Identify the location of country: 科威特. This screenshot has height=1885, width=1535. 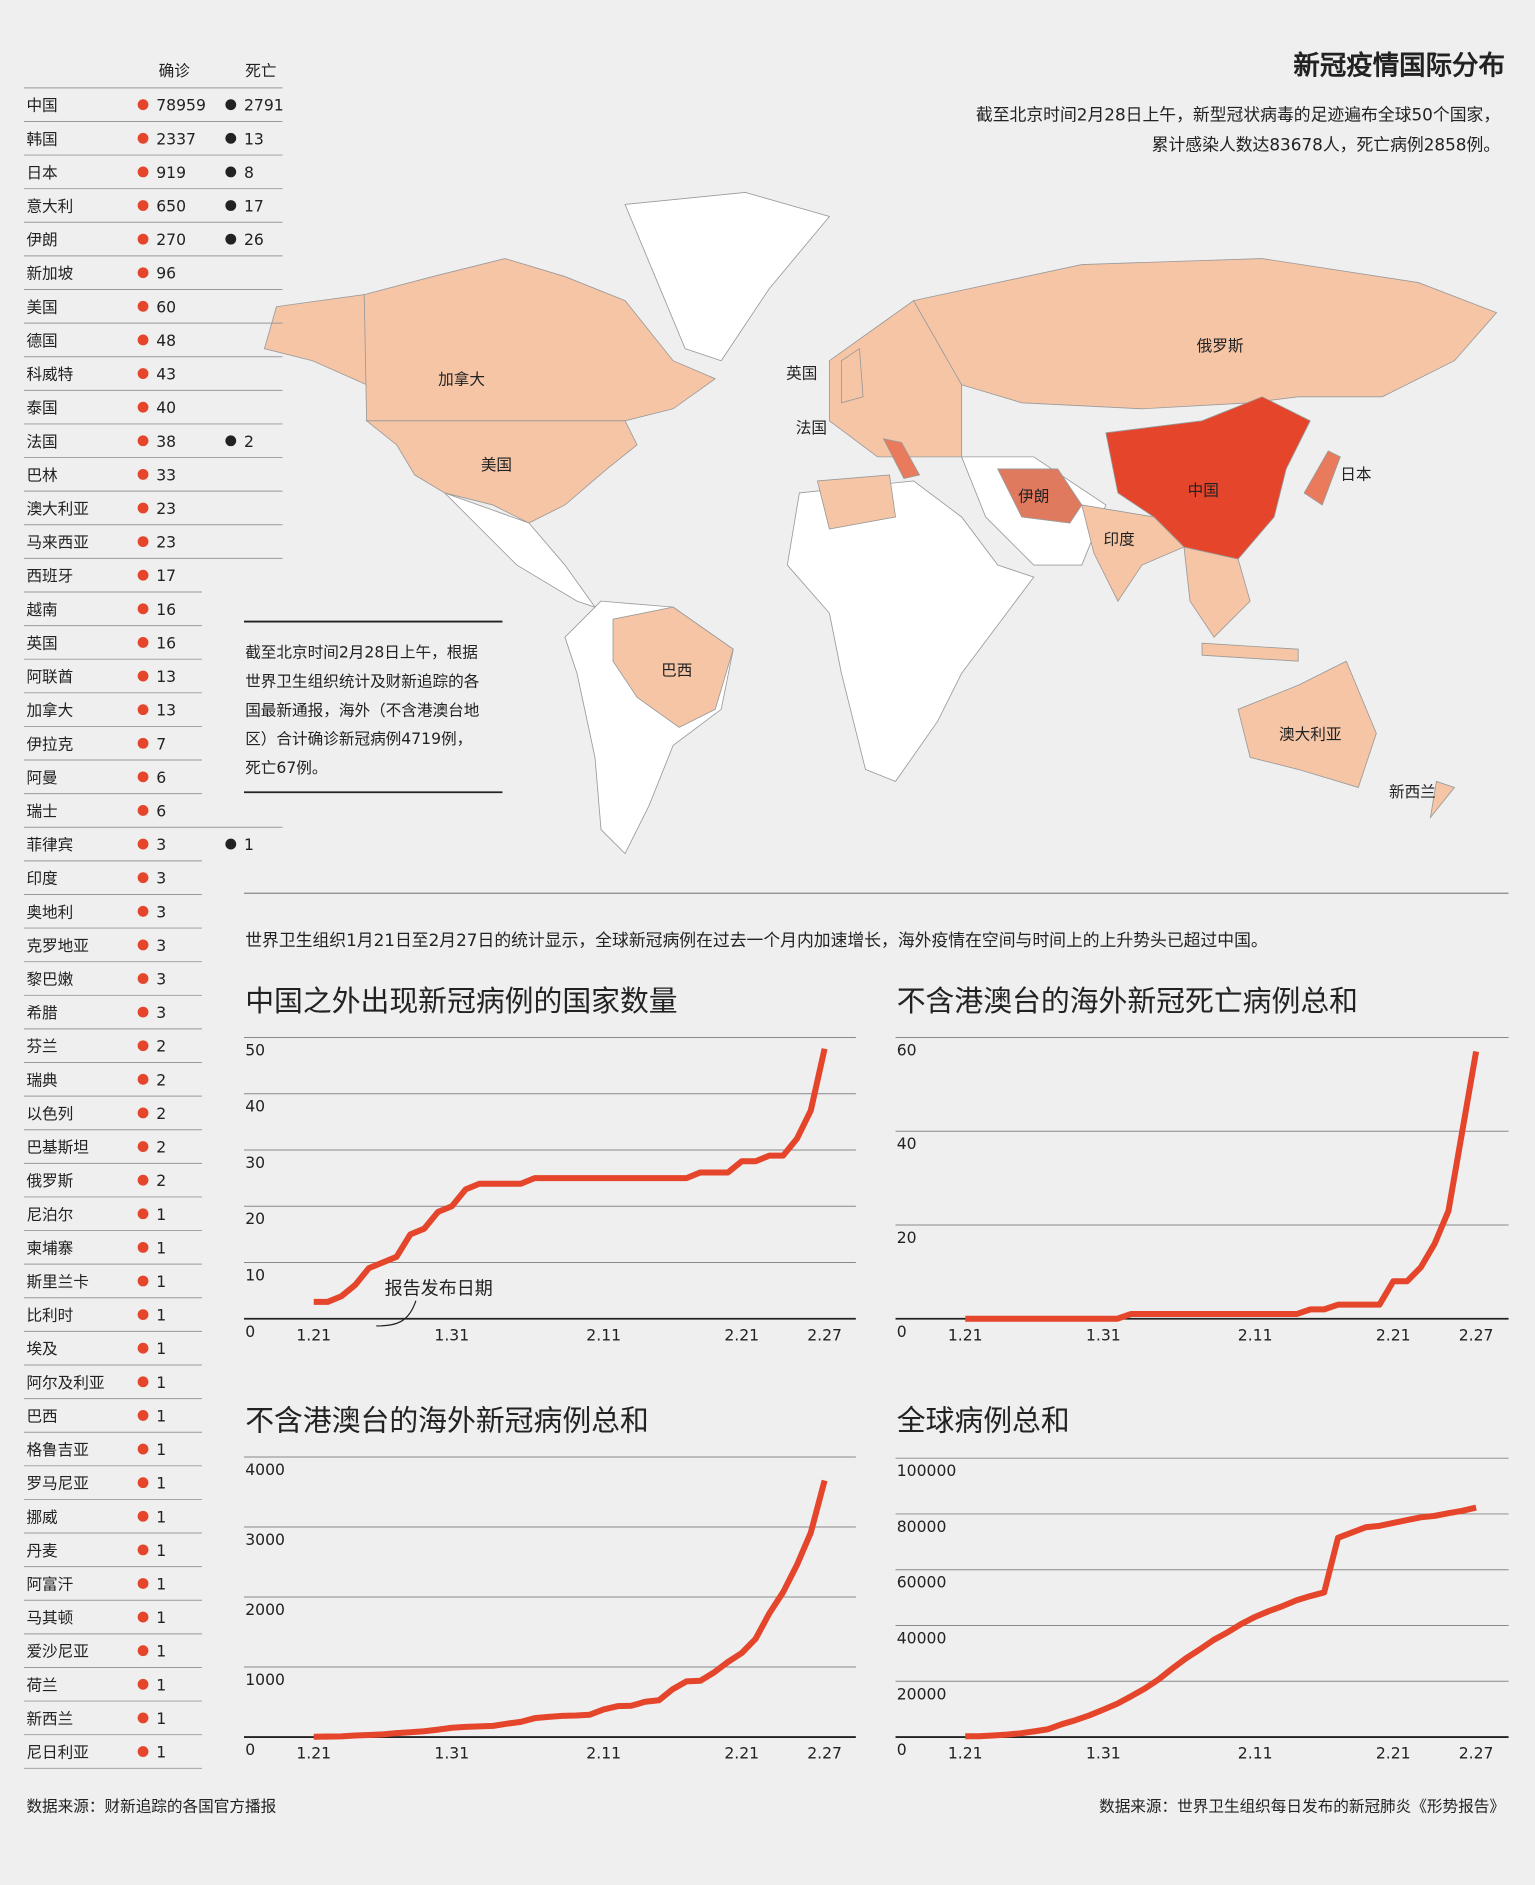
(49, 375).